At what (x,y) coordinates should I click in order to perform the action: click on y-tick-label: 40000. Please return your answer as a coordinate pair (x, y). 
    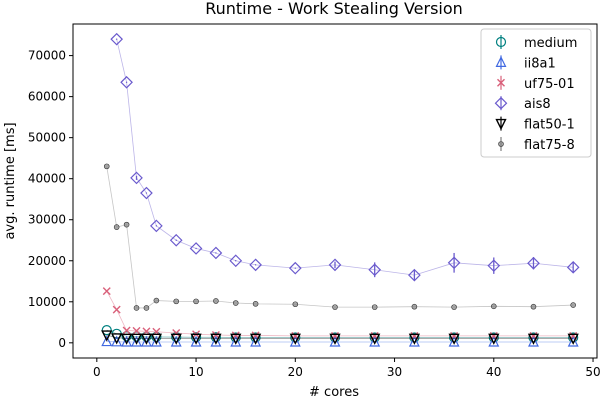
    Looking at the image, I should click on (47, 179).